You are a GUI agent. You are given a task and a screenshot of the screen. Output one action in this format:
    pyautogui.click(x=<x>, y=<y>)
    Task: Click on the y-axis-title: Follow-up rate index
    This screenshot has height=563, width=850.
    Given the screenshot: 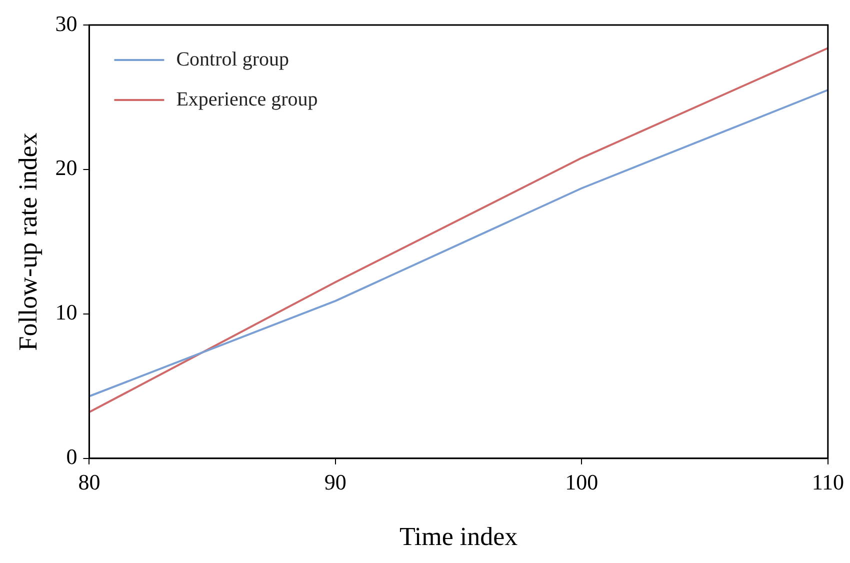 What is the action you would take?
    pyautogui.click(x=27, y=241)
    